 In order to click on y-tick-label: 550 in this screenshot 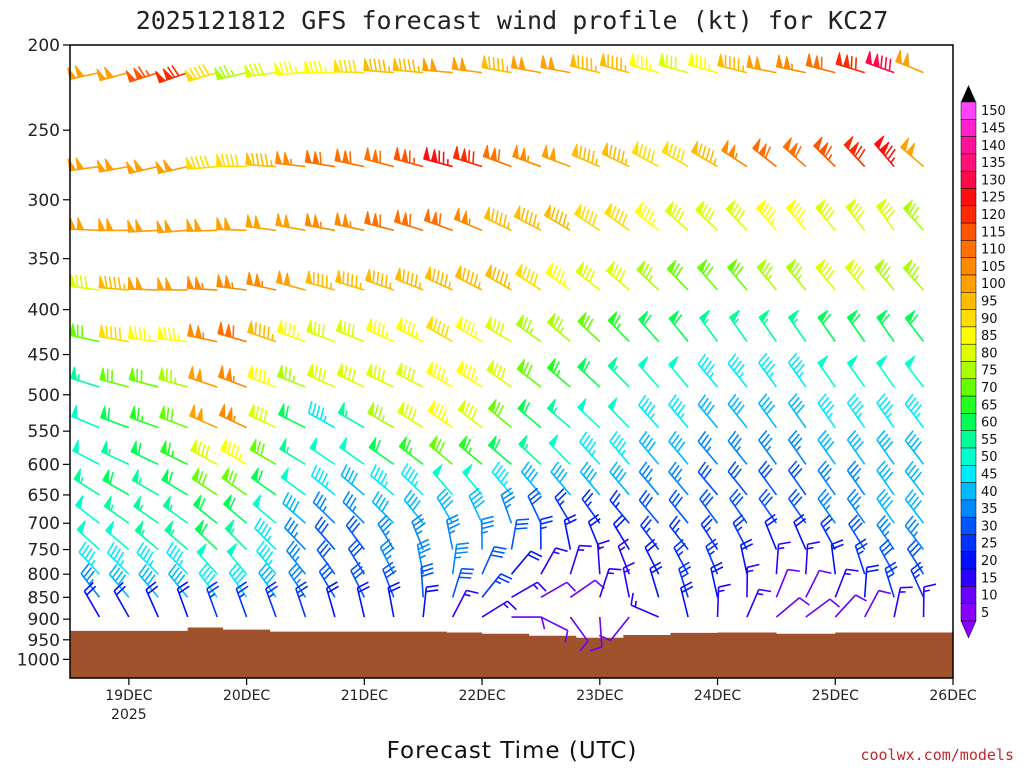, I will do `click(44, 432)`.